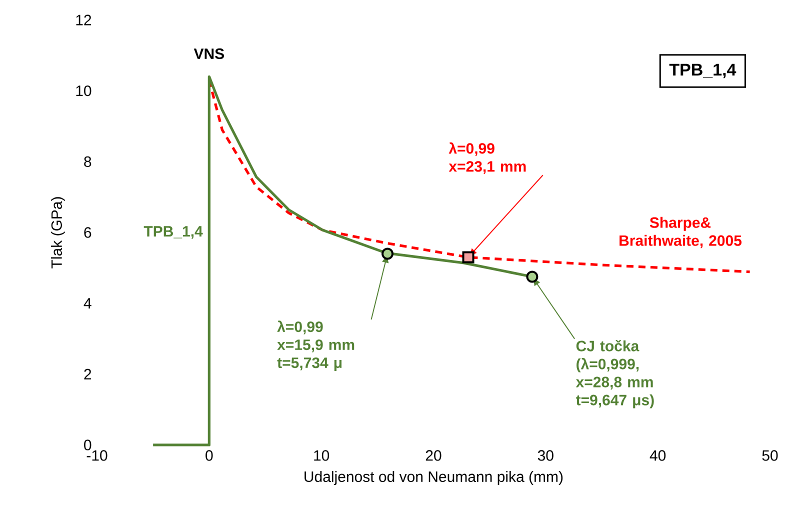 The width and height of the screenshot is (788, 526). What do you see at coordinates (770, 455) in the screenshot?
I see `x-tick-label: 50` at bounding box center [770, 455].